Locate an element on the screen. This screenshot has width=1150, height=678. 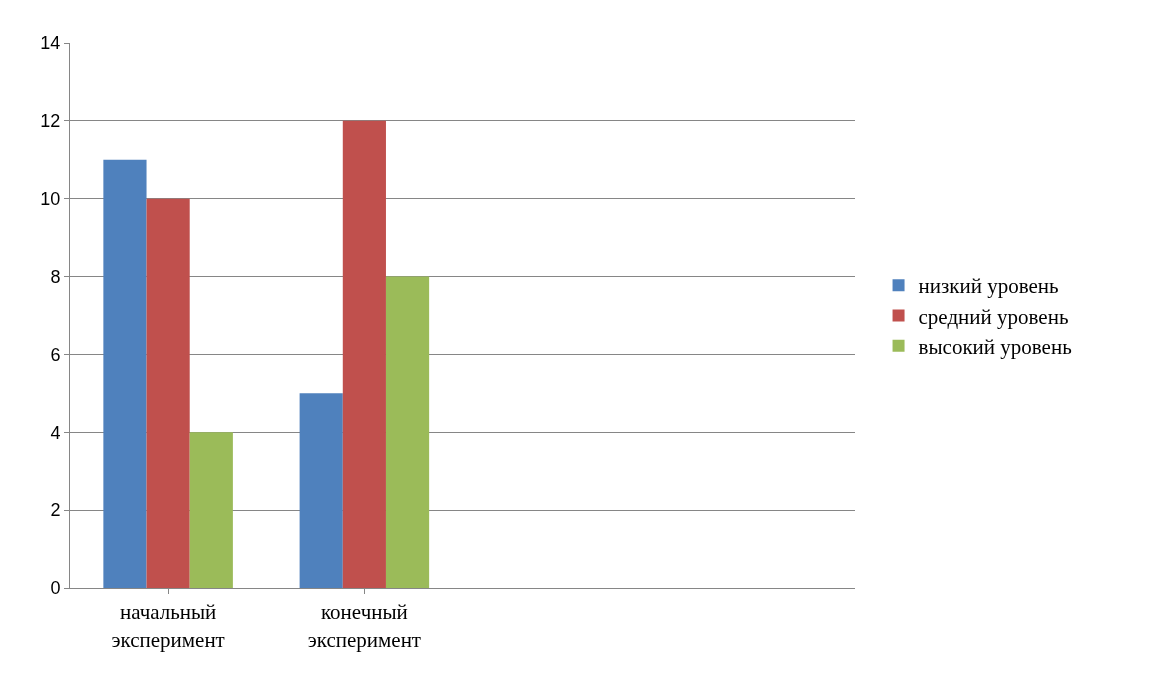
y-tick-label: 4 is located at coordinates (55, 432).